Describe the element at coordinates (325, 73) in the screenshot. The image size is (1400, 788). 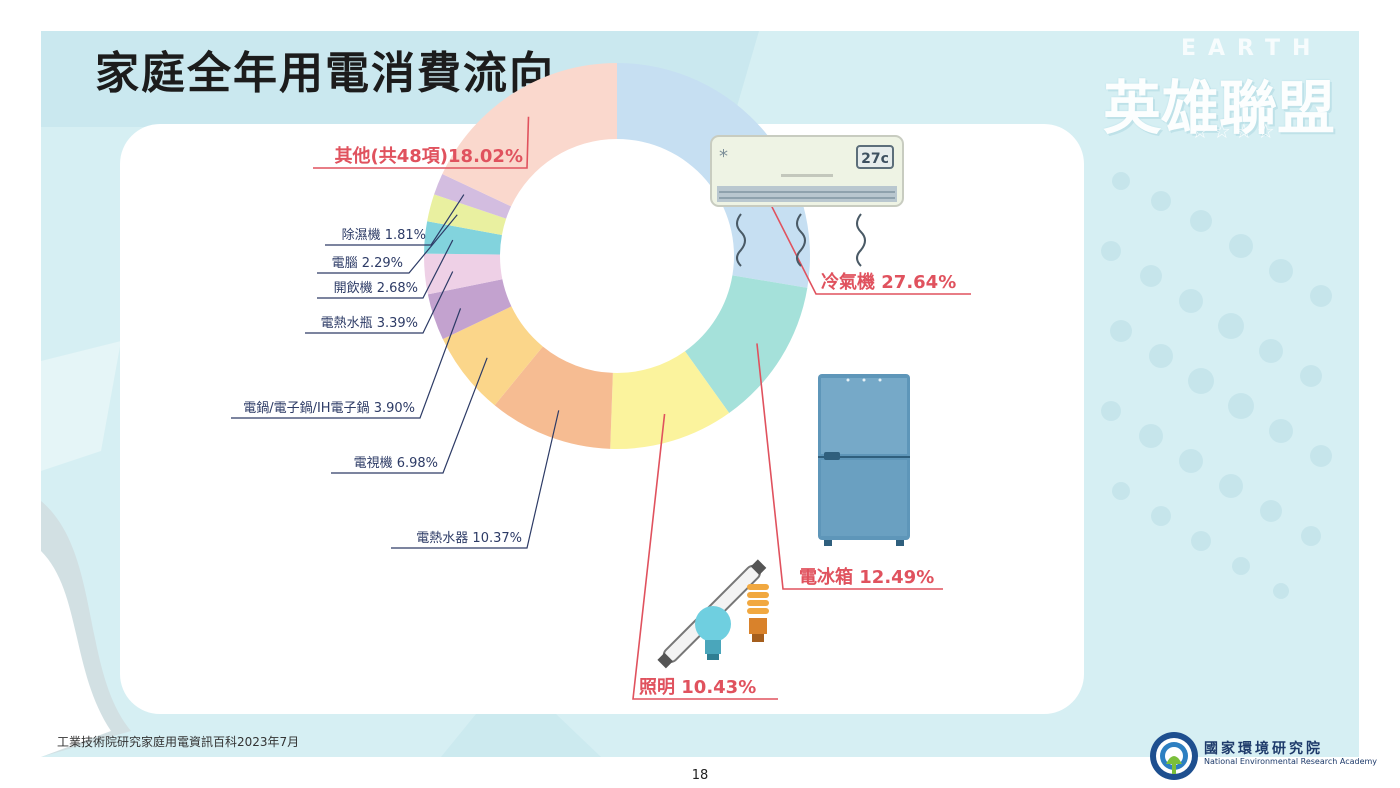
I see `page-title: 家庭全年用電消費流向` at that location.